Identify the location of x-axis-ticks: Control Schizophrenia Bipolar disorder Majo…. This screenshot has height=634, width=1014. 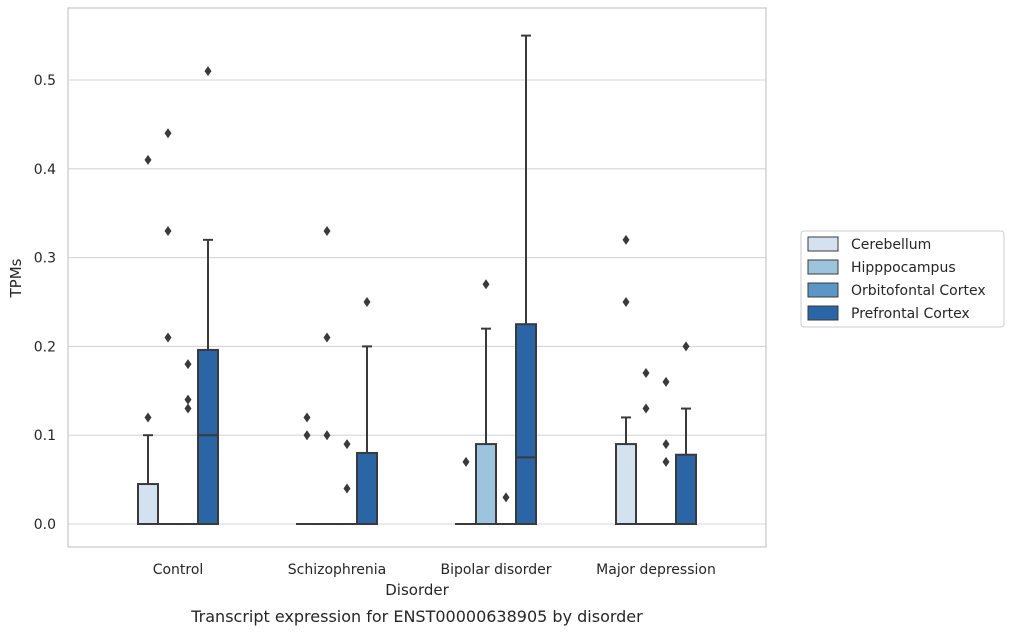
(434, 570).